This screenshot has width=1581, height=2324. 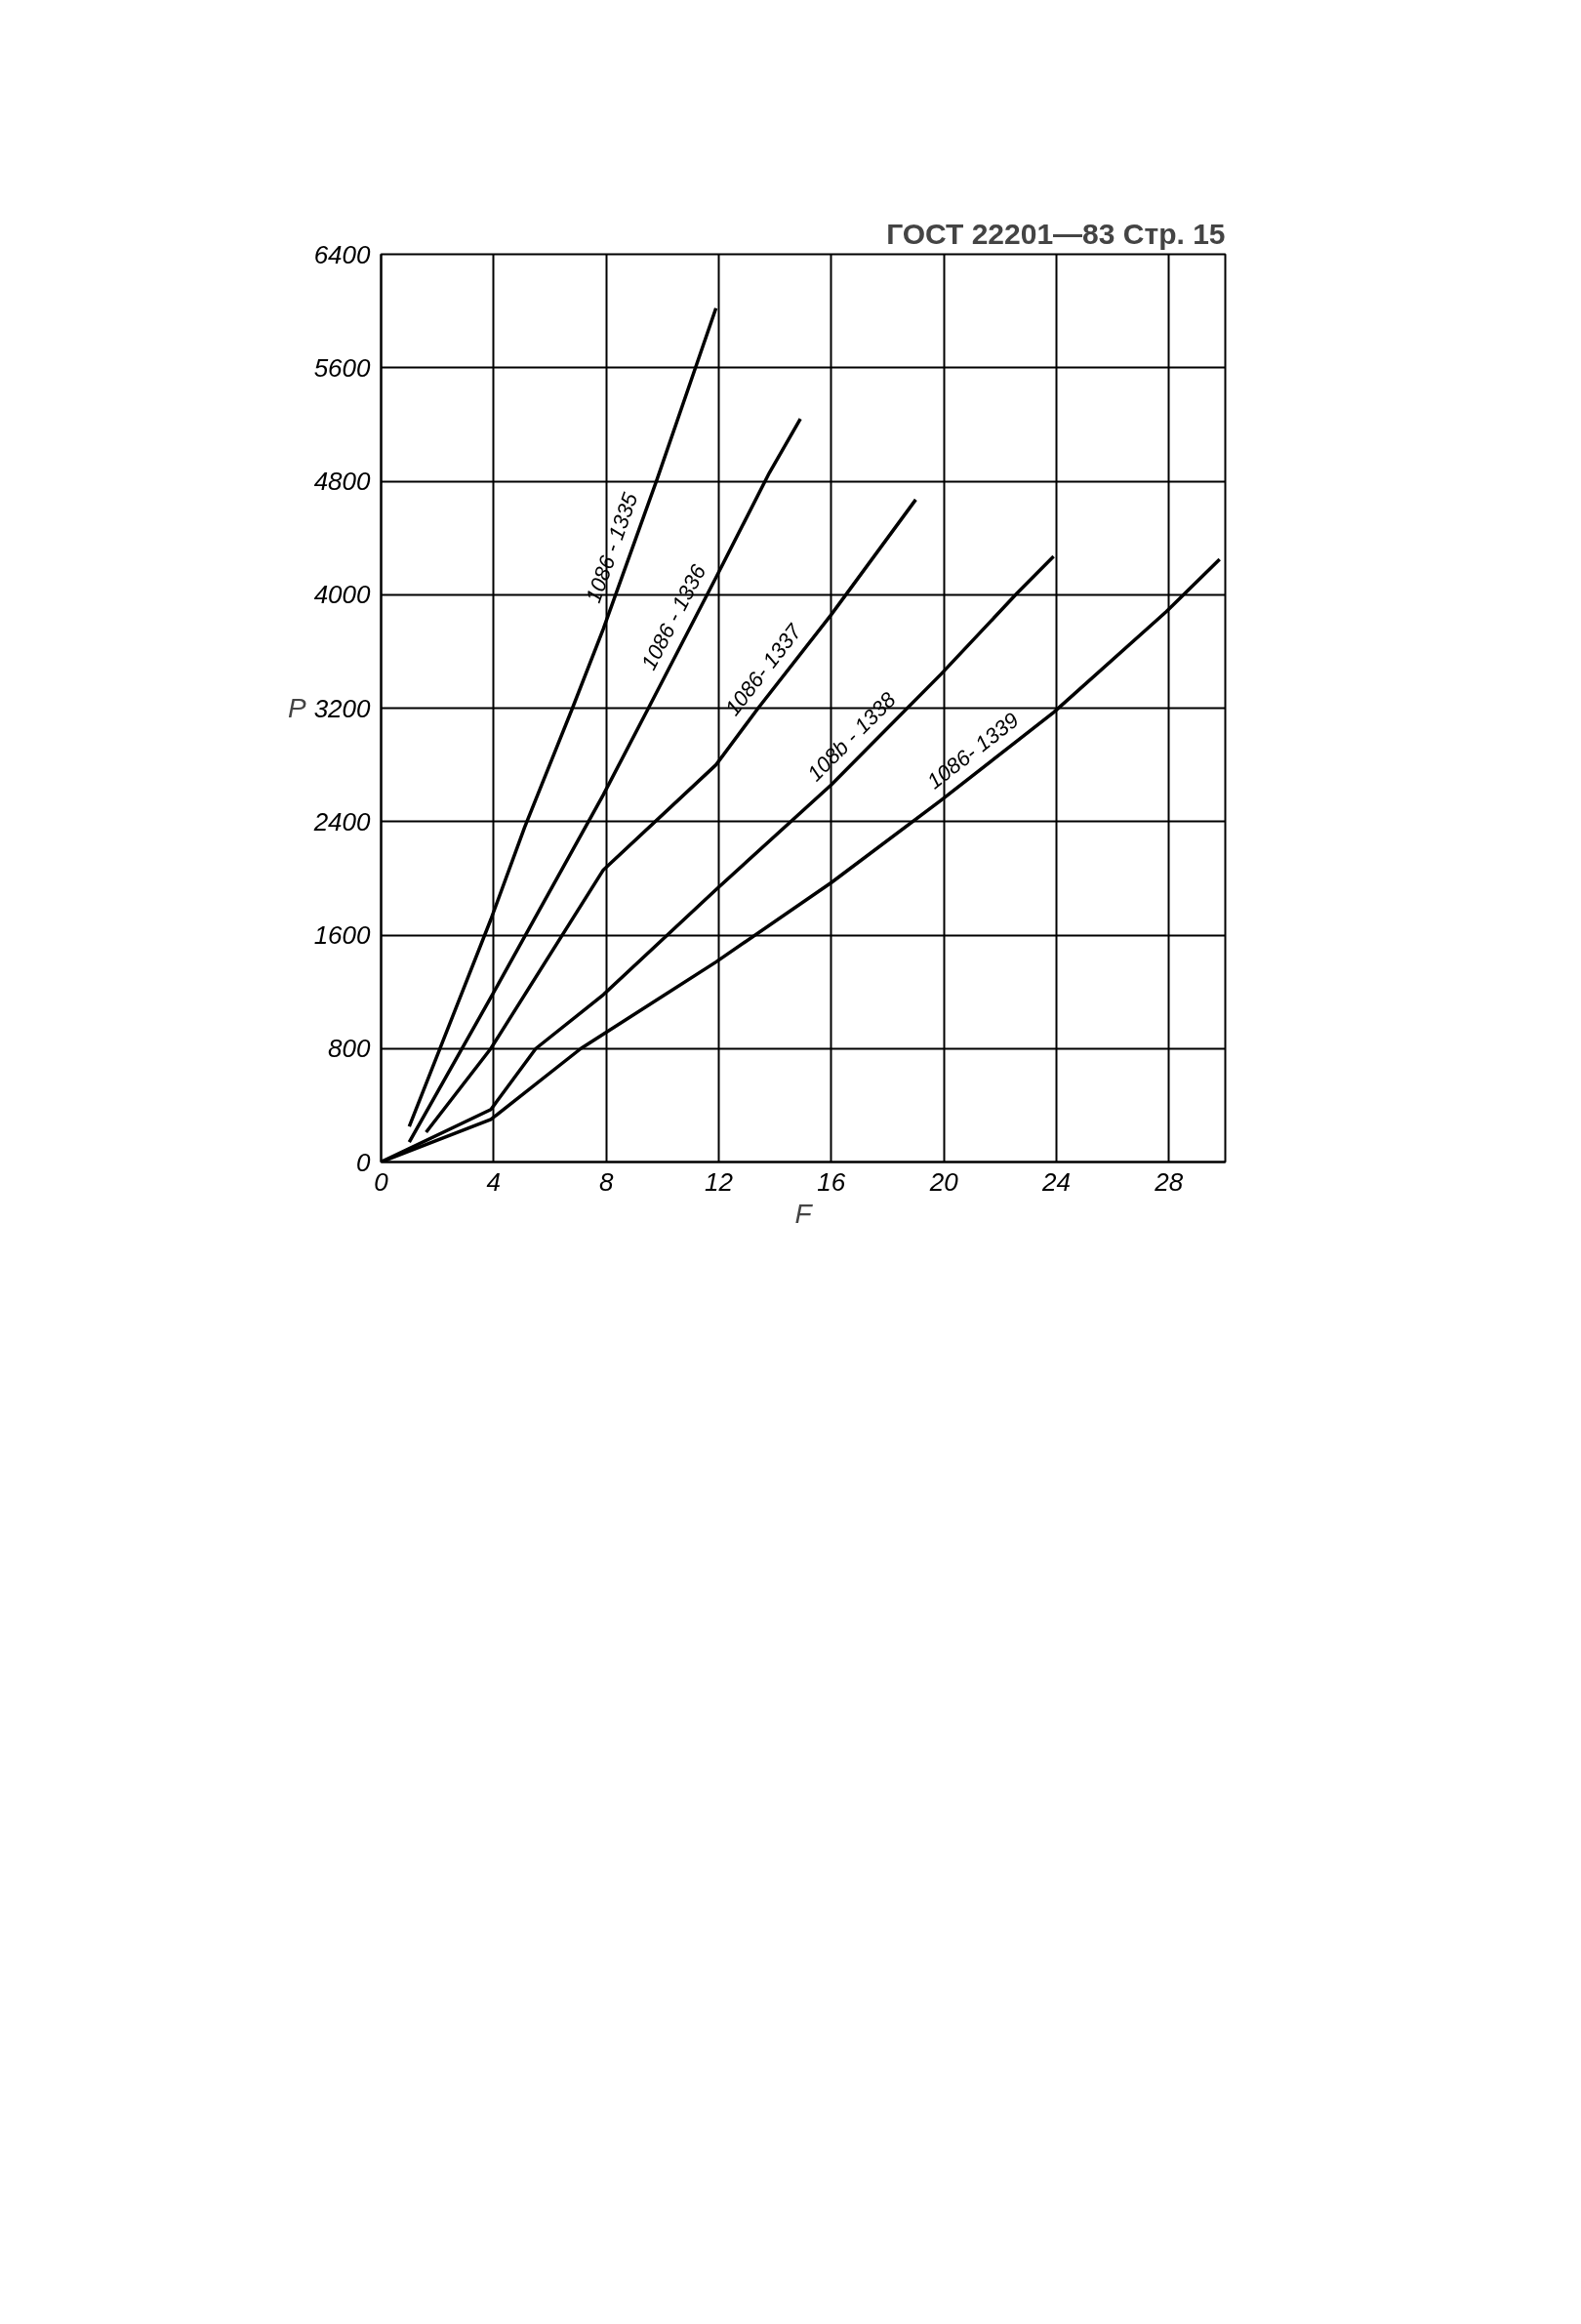 I want to click on y-tick-label: 4000, so click(x=342, y=595).